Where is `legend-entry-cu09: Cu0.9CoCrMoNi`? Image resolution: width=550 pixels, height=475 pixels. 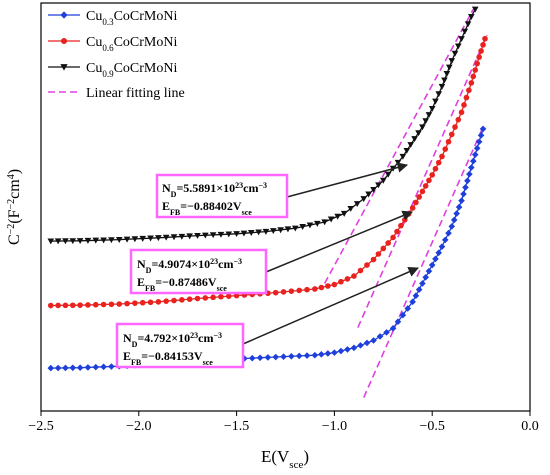
legend-entry-cu09: Cu0.9CoCrMoNi is located at coordinates (112, 70).